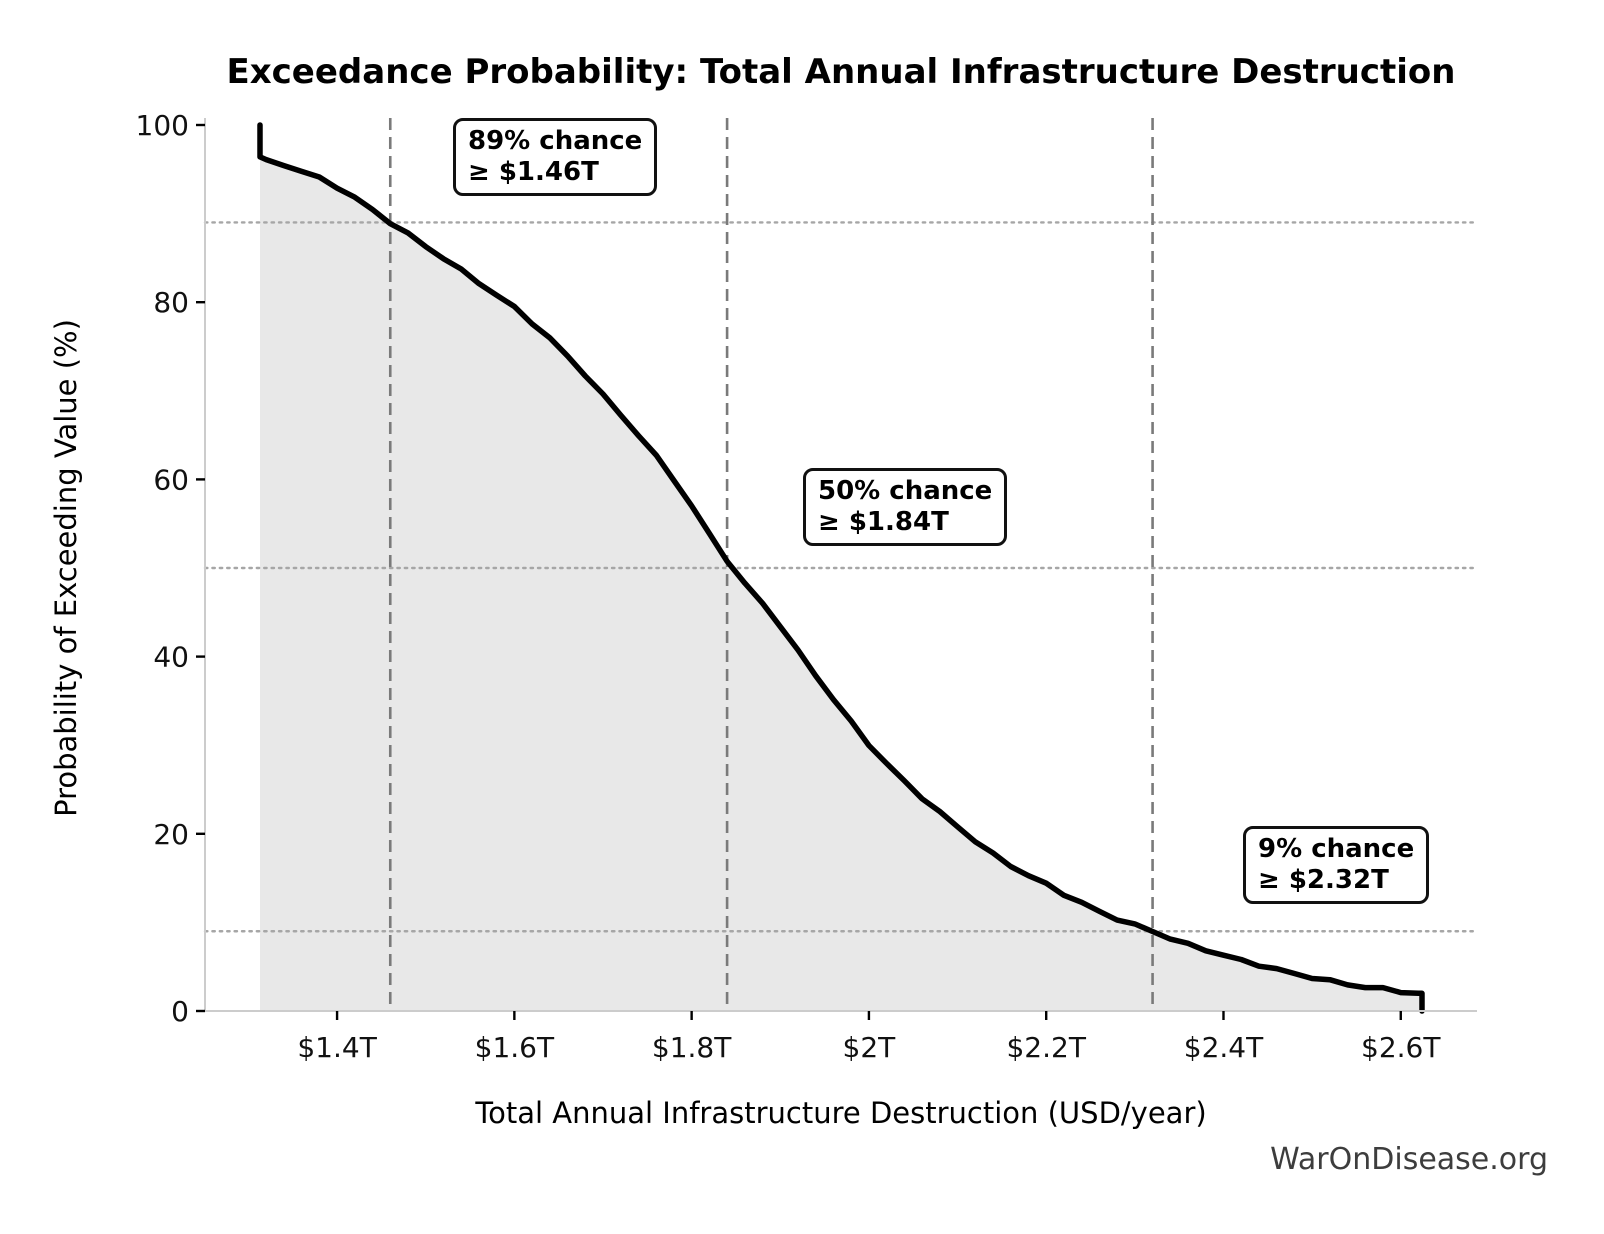 The height and width of the screenshot is (1234, 1604). What do you see at coordinates (692, 1047) in the screenshot?
I see `x-tick-label: $1.8T` at bounding box center [692, 1047].